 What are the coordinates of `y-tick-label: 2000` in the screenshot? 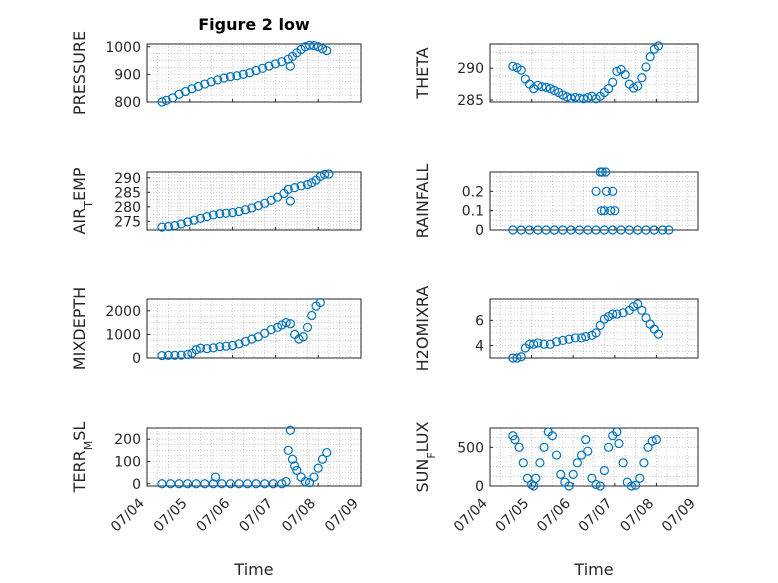 It's located at (123, 312).